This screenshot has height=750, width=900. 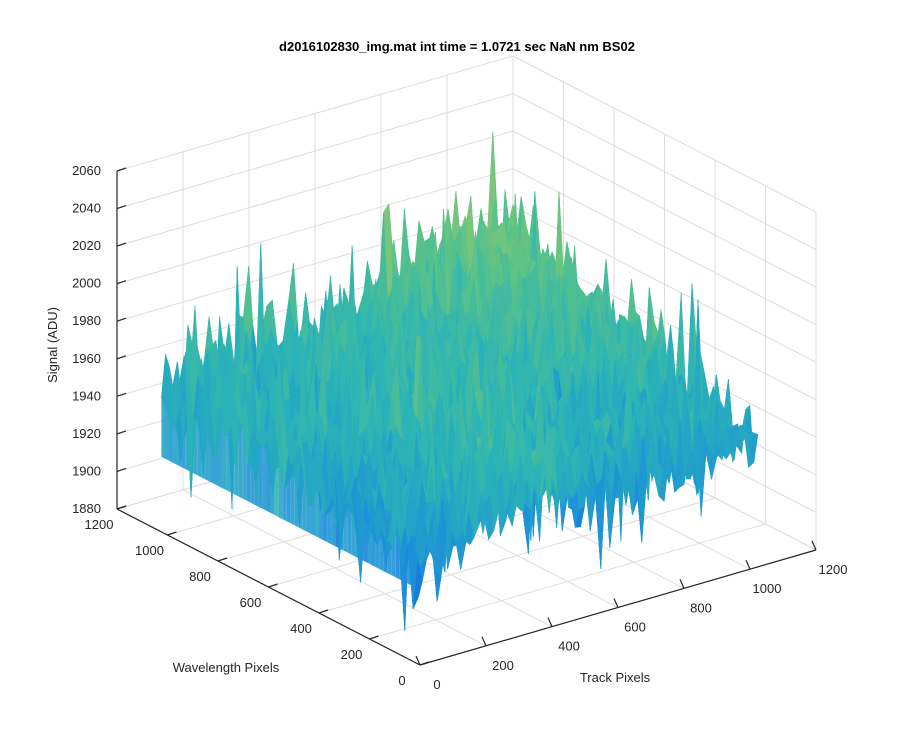 I want to click on x-tick-label: 1200, so click(x=833, y=569).